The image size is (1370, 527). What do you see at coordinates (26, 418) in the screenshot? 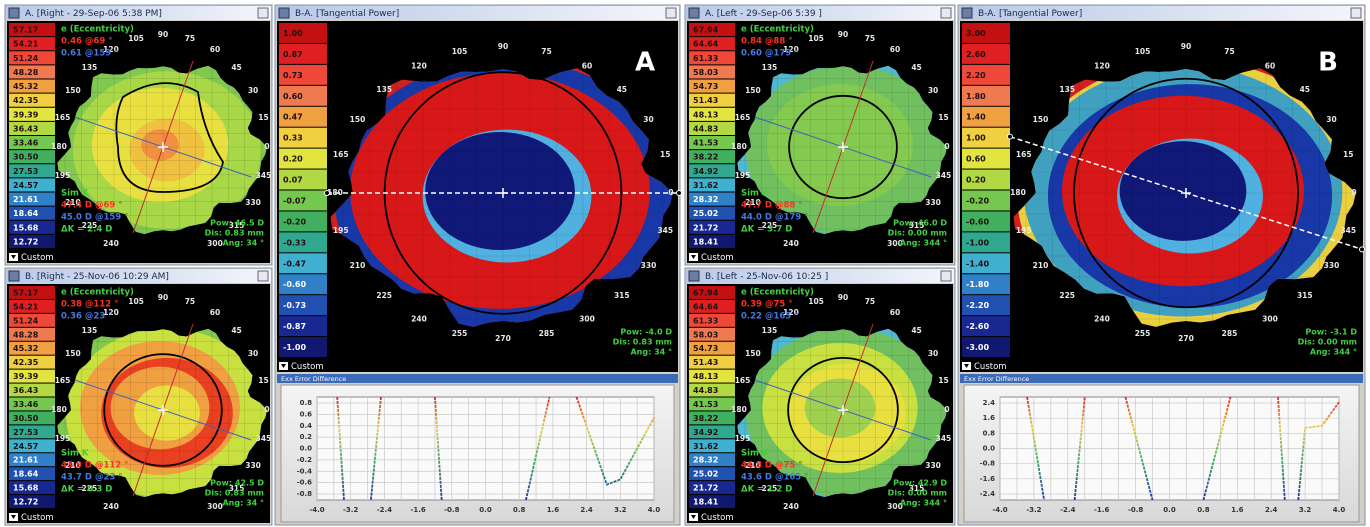
I see `scale-label: 30.50` at bounding box center [26, 418].